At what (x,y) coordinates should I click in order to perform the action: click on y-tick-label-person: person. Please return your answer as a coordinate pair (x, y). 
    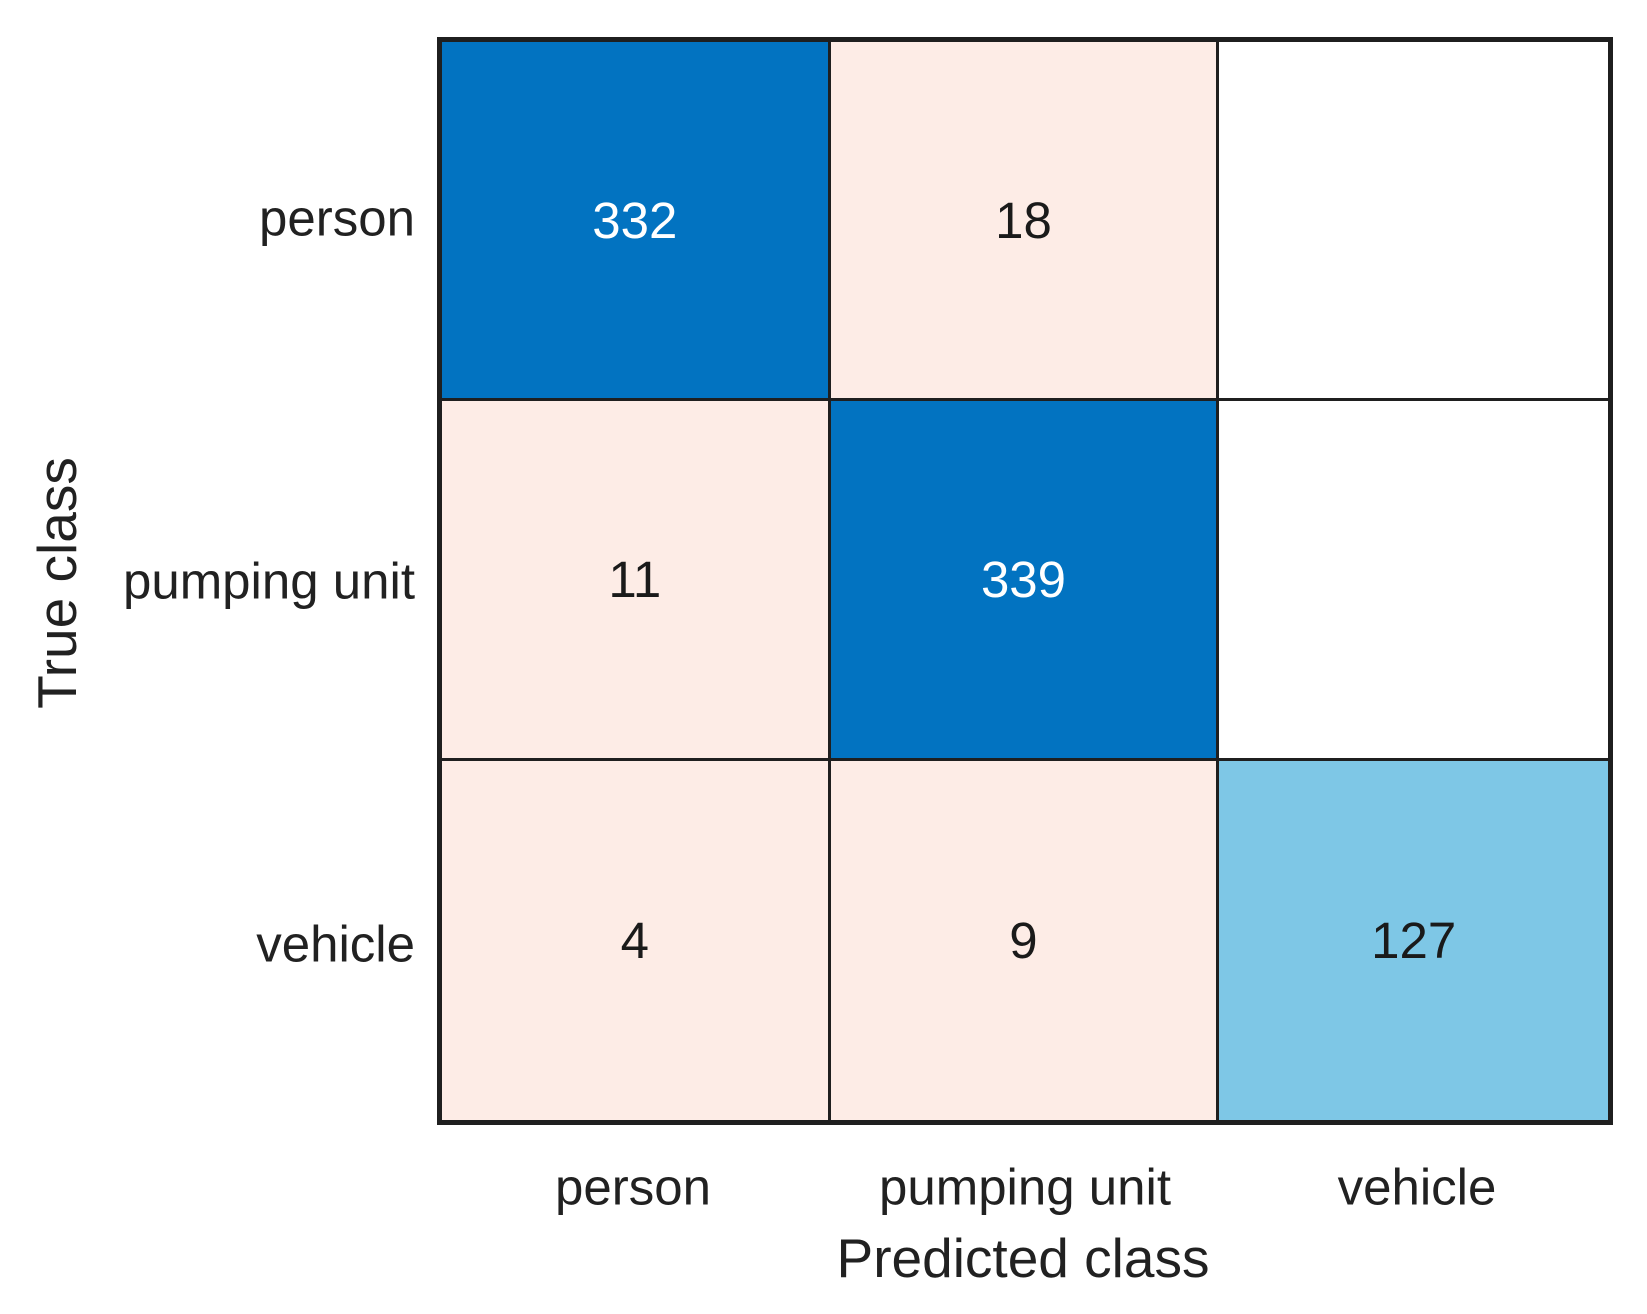
    Looking at the image, I should click on (337, 218).